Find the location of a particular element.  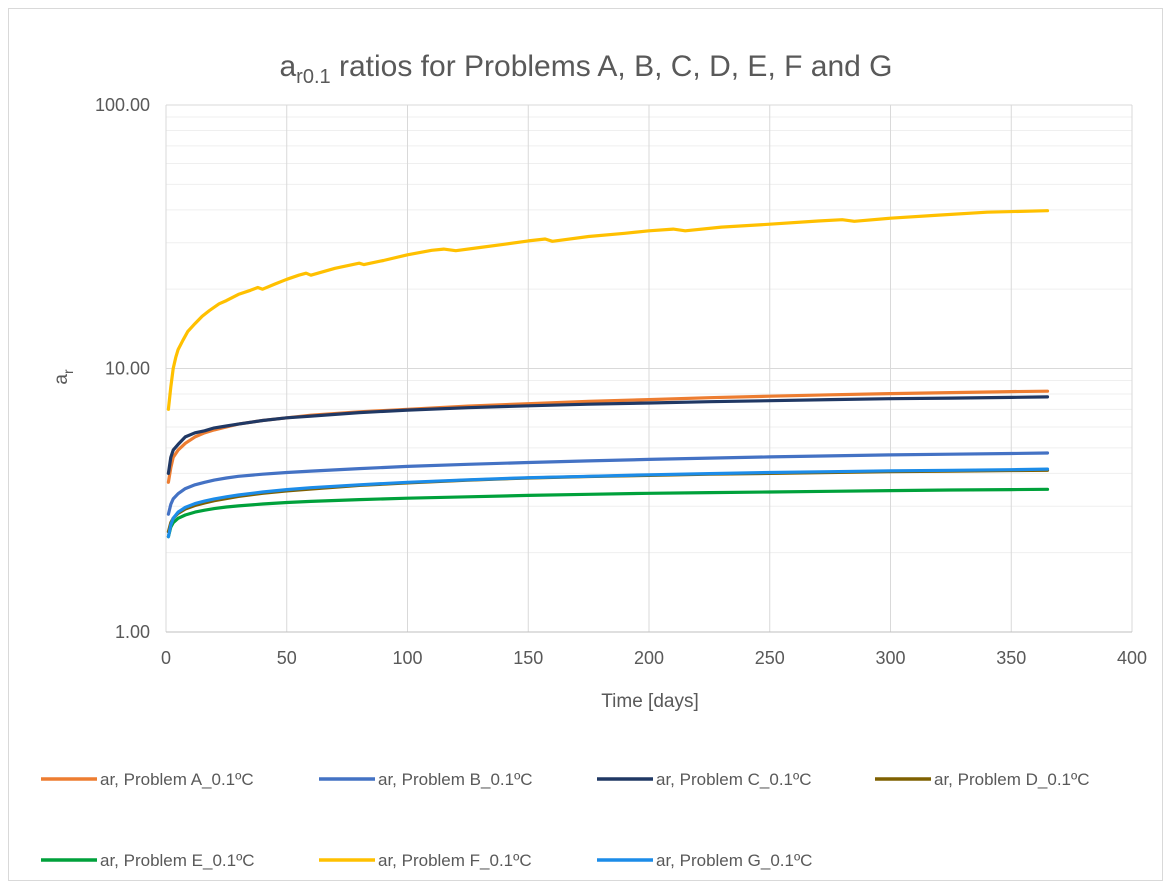

x-tick-label: 200 is located at coordinates (649, 658).